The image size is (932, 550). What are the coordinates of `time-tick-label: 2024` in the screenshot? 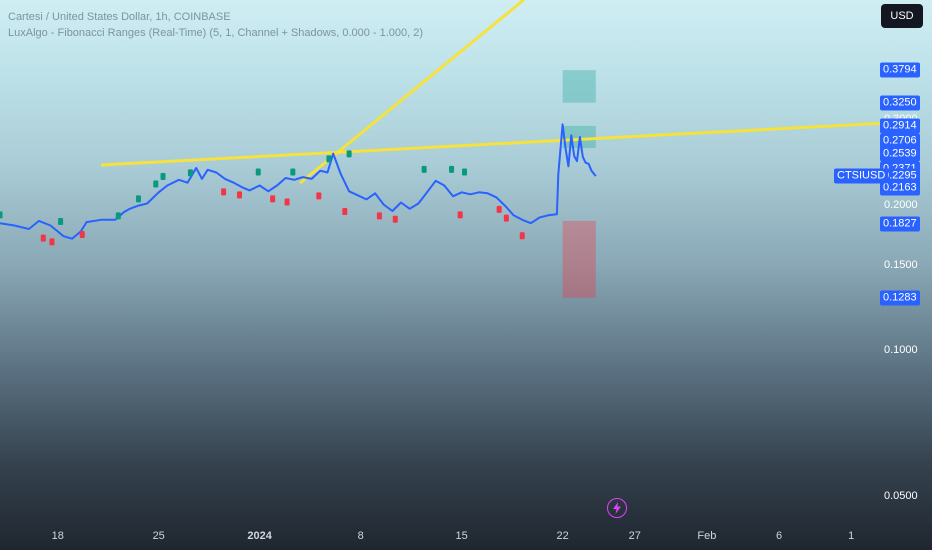 It's located at (259, 536).